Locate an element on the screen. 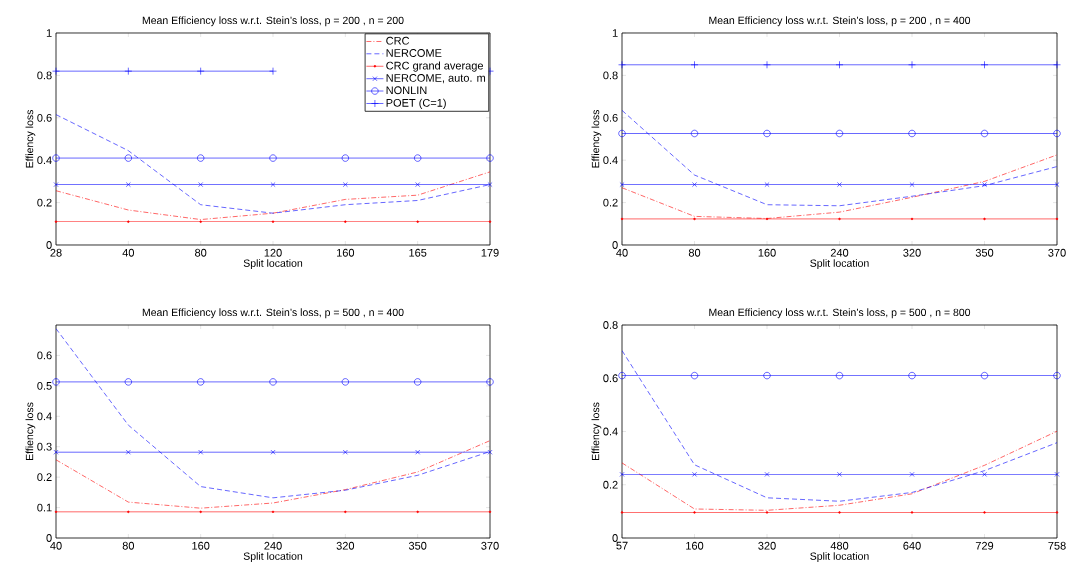 This screenshot has width=1068, height=573. x-tick-label: 729 is located at coordinates (984, 545).